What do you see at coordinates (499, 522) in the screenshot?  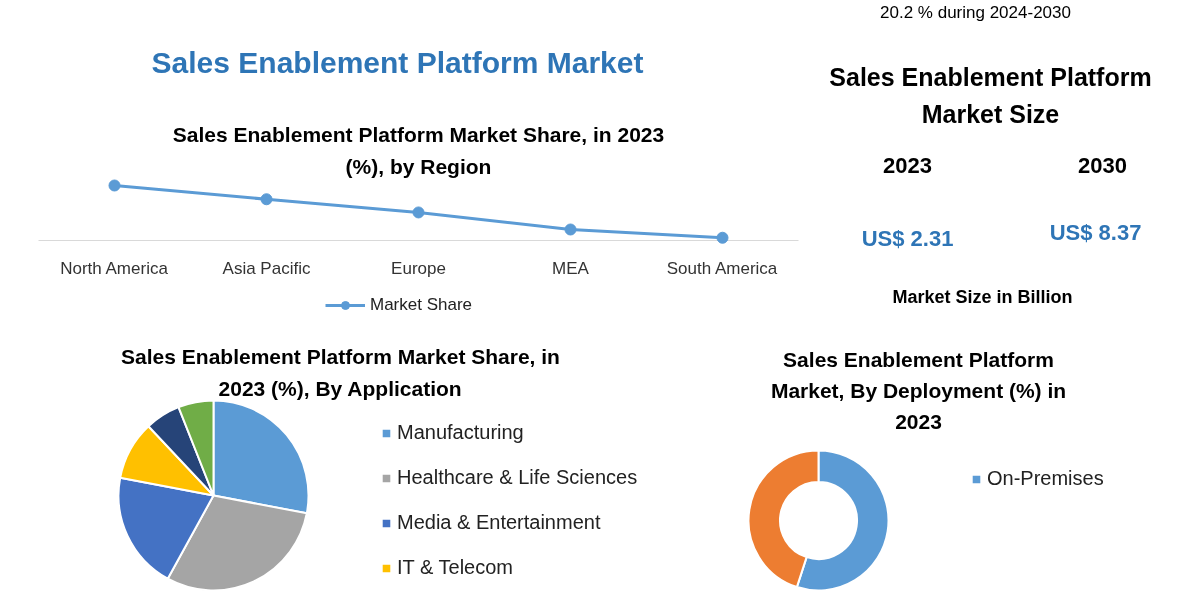 I see `legend-label: Media & Entertainment` at bounding box center [499, 522].